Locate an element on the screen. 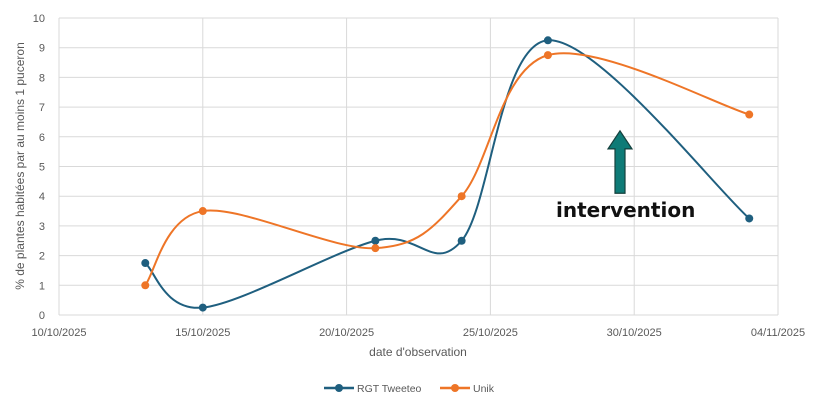 This screenshot has height=401, width=820. x-tick-label: 20/10/2025 is located at coordinates (346, 333).